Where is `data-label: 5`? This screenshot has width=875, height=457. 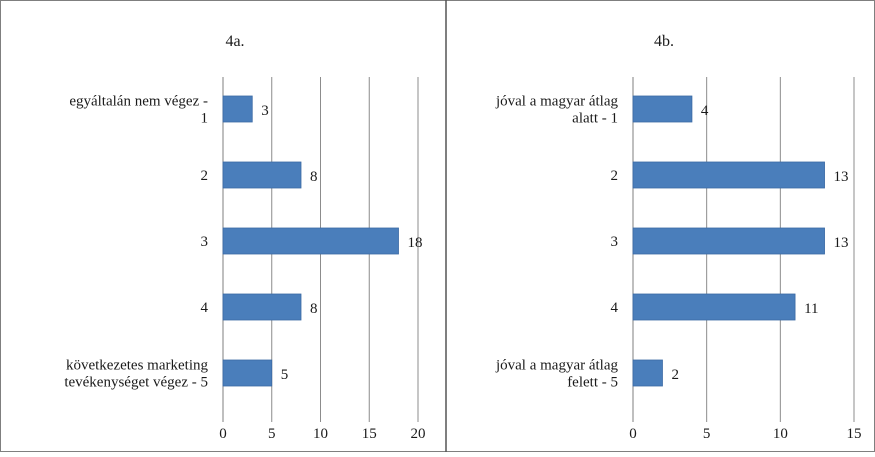
data-label: 5 is located at coordinates (285, 375).